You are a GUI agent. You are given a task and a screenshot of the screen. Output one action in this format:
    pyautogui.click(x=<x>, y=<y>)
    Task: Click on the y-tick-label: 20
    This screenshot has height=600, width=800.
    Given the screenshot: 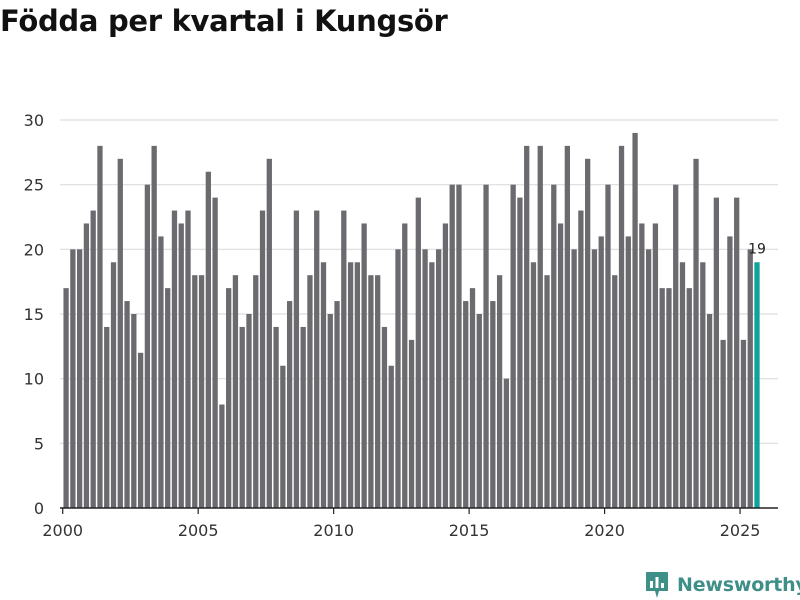 What is the action you would take?
    pyautogui.click(x=34, y=249)
    